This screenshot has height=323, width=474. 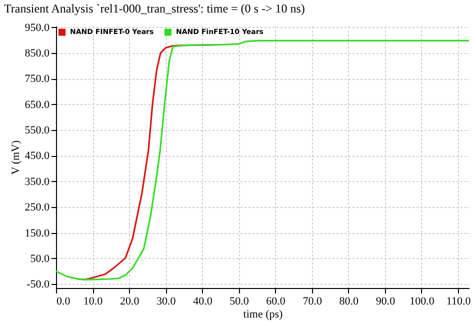 I want to click on y-tick-label: 750.0, so click(x=37, y=79).